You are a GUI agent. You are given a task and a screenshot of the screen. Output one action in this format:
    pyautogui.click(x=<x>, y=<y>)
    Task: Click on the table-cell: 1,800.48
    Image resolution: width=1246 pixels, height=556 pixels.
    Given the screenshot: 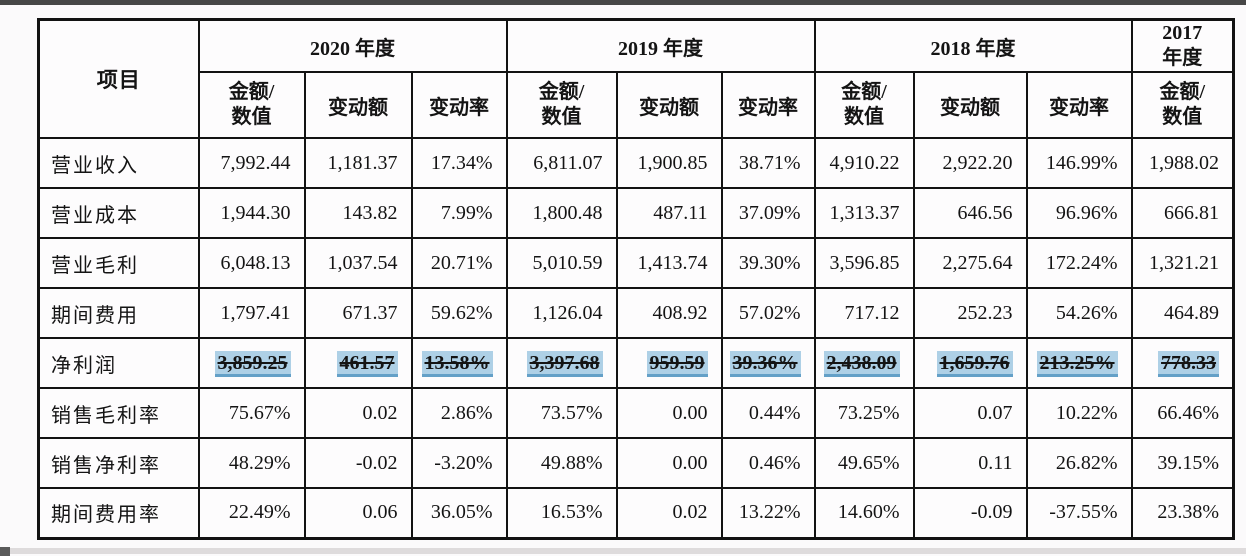 What is the action you would take?
    pyautogui.click(x=561, y=213)
    